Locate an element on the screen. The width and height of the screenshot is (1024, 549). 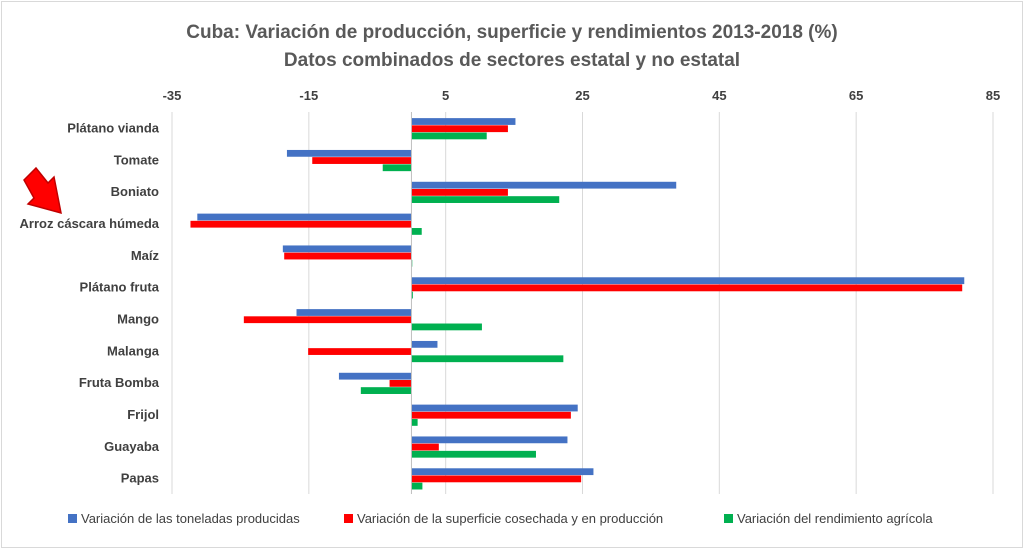
category-label: Guayaba is located at coordinates (132, 446).